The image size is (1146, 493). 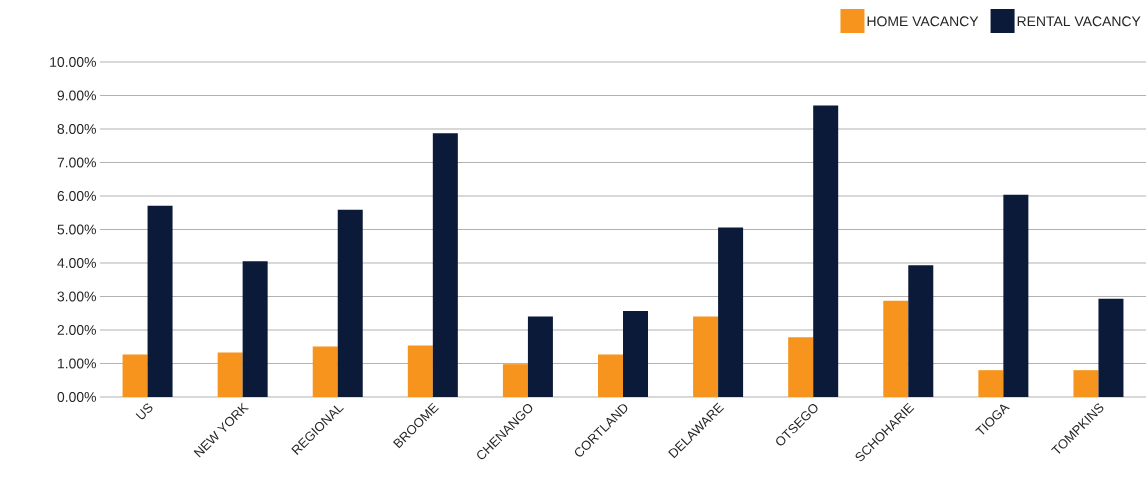 I want to click on y-tick-label: 4.00%, so click(x=76, y=263).